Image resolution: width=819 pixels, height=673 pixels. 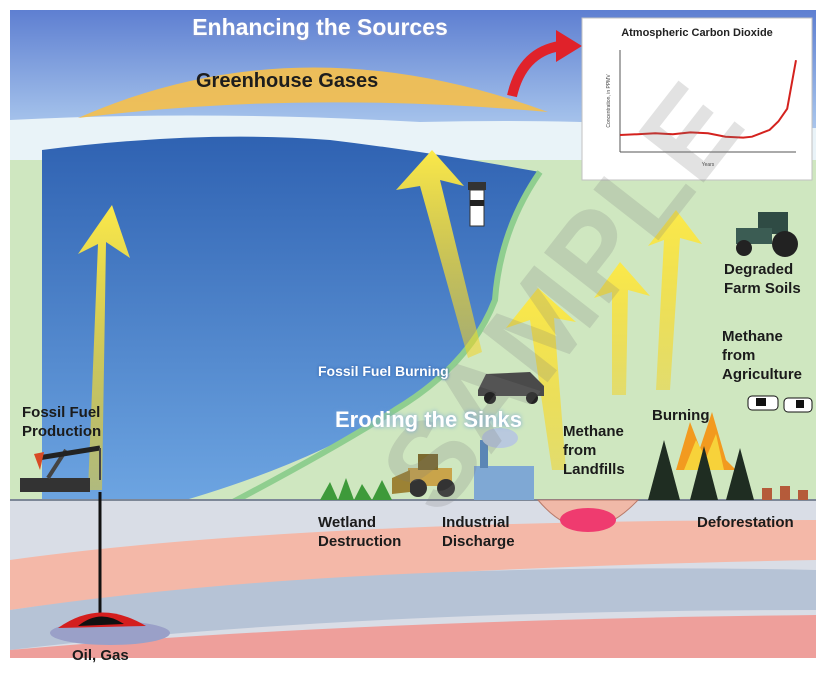 I want to click on car-icon, so click(x=511, y=388).